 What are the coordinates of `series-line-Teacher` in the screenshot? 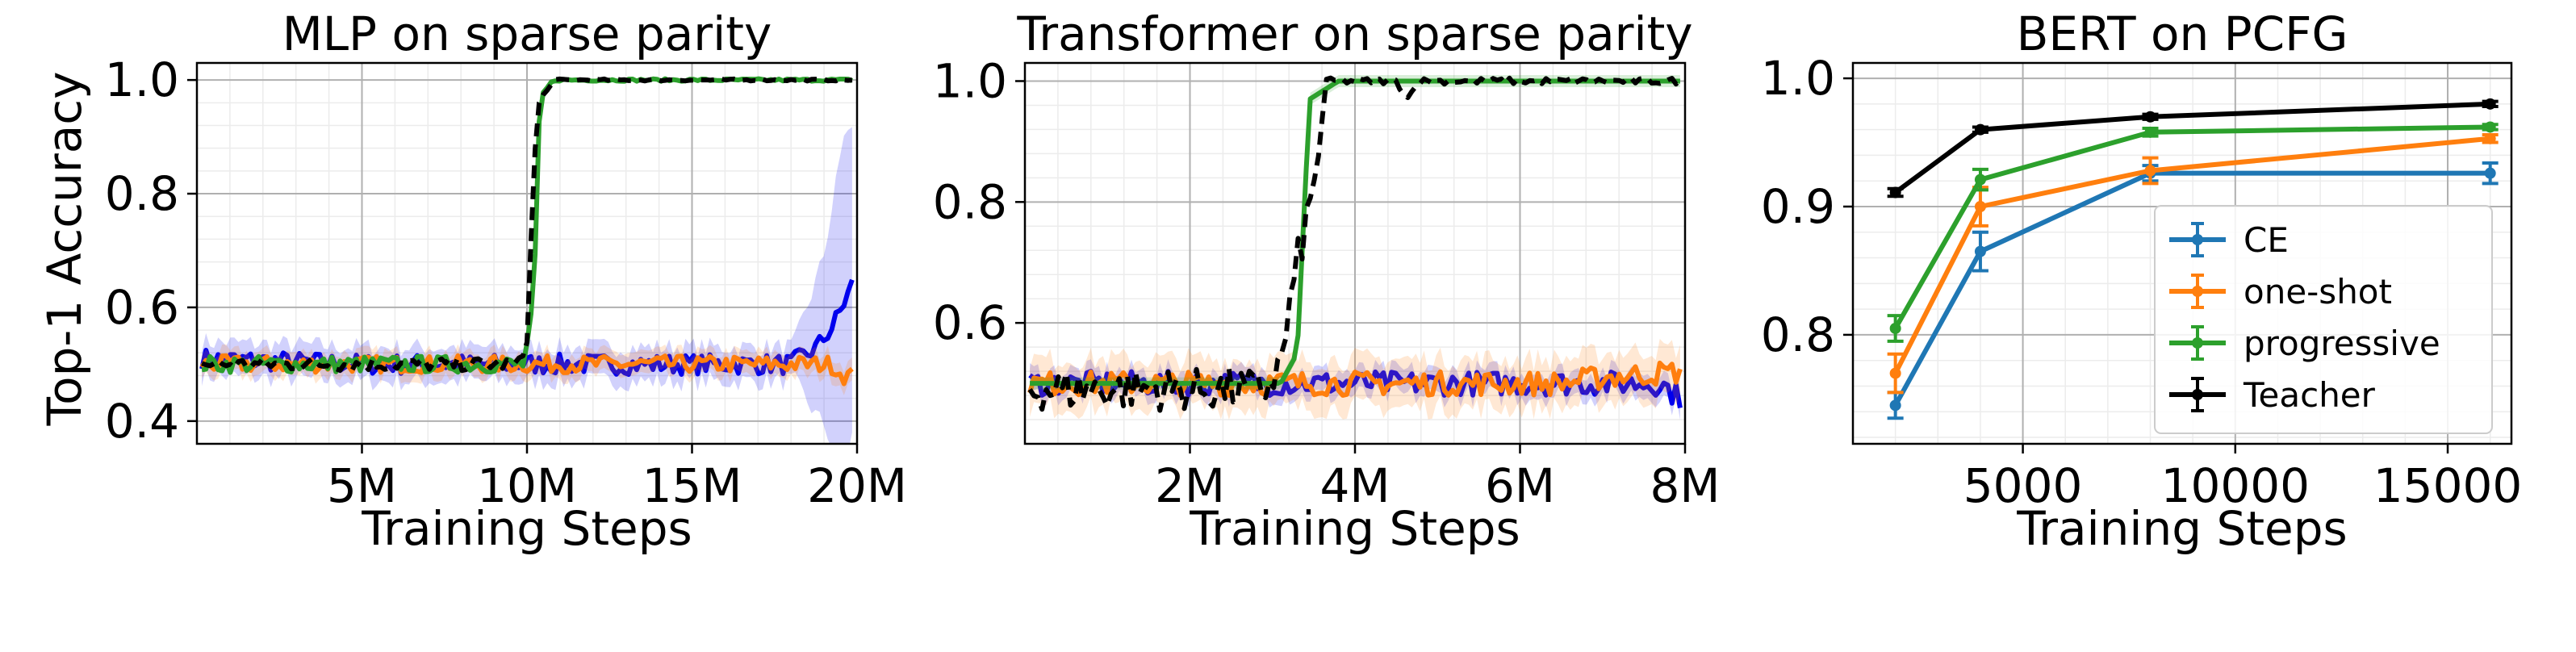 It's located at (2191, 147).